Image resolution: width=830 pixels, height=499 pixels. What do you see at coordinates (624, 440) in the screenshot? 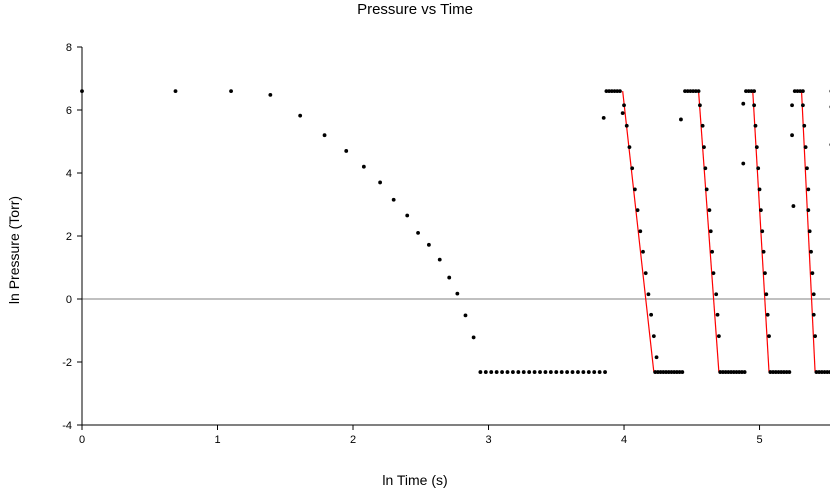
I see `x-tick-label: 4` at bounding box center [624, 440].